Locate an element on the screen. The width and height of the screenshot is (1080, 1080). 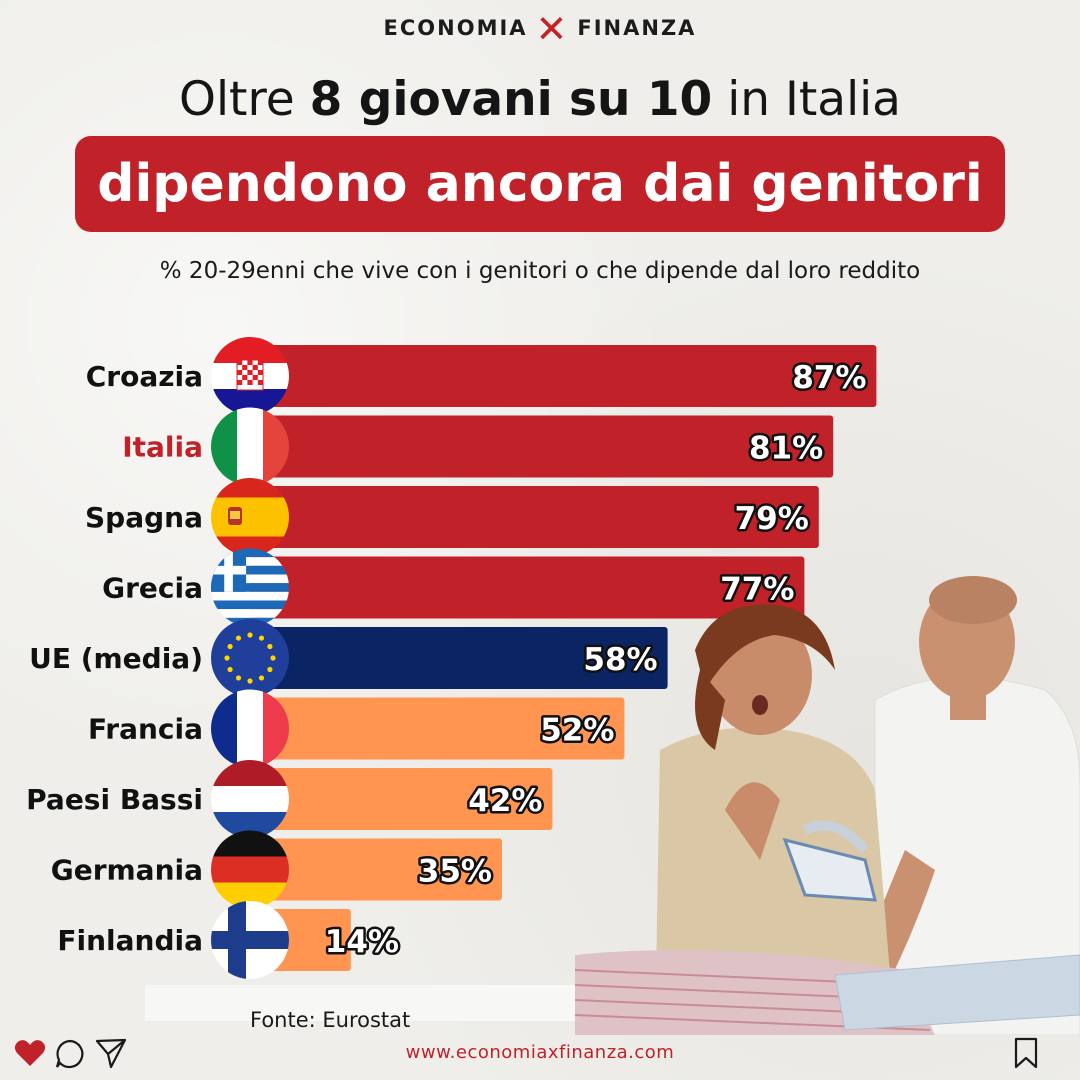
headline: Oltre 8 giovani su 10 in Italia is located at coordinates (540, 99).